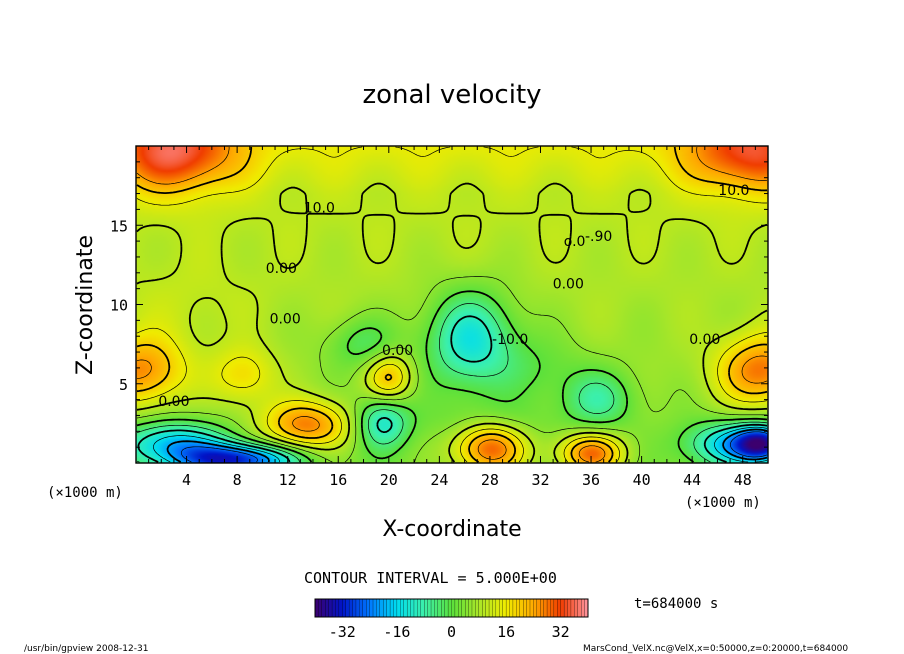  I want to click on contour-level-neg15, so click(460, 444).